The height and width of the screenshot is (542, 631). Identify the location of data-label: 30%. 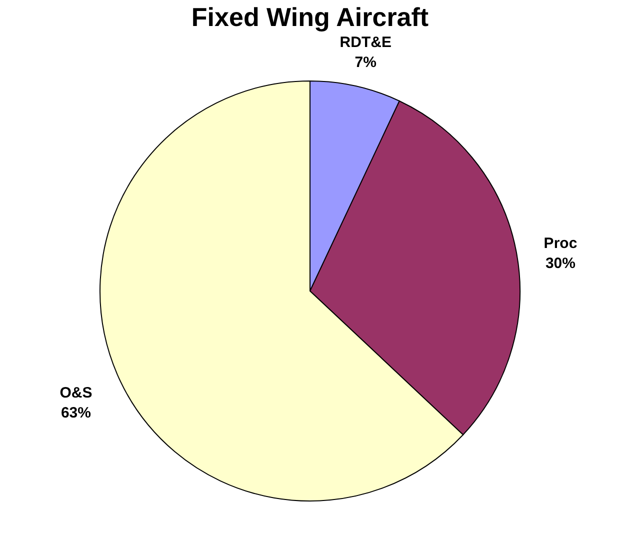
(560, 263).